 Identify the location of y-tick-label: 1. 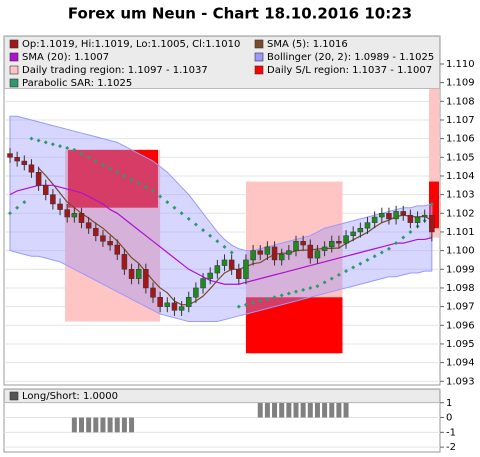
(449, 403).